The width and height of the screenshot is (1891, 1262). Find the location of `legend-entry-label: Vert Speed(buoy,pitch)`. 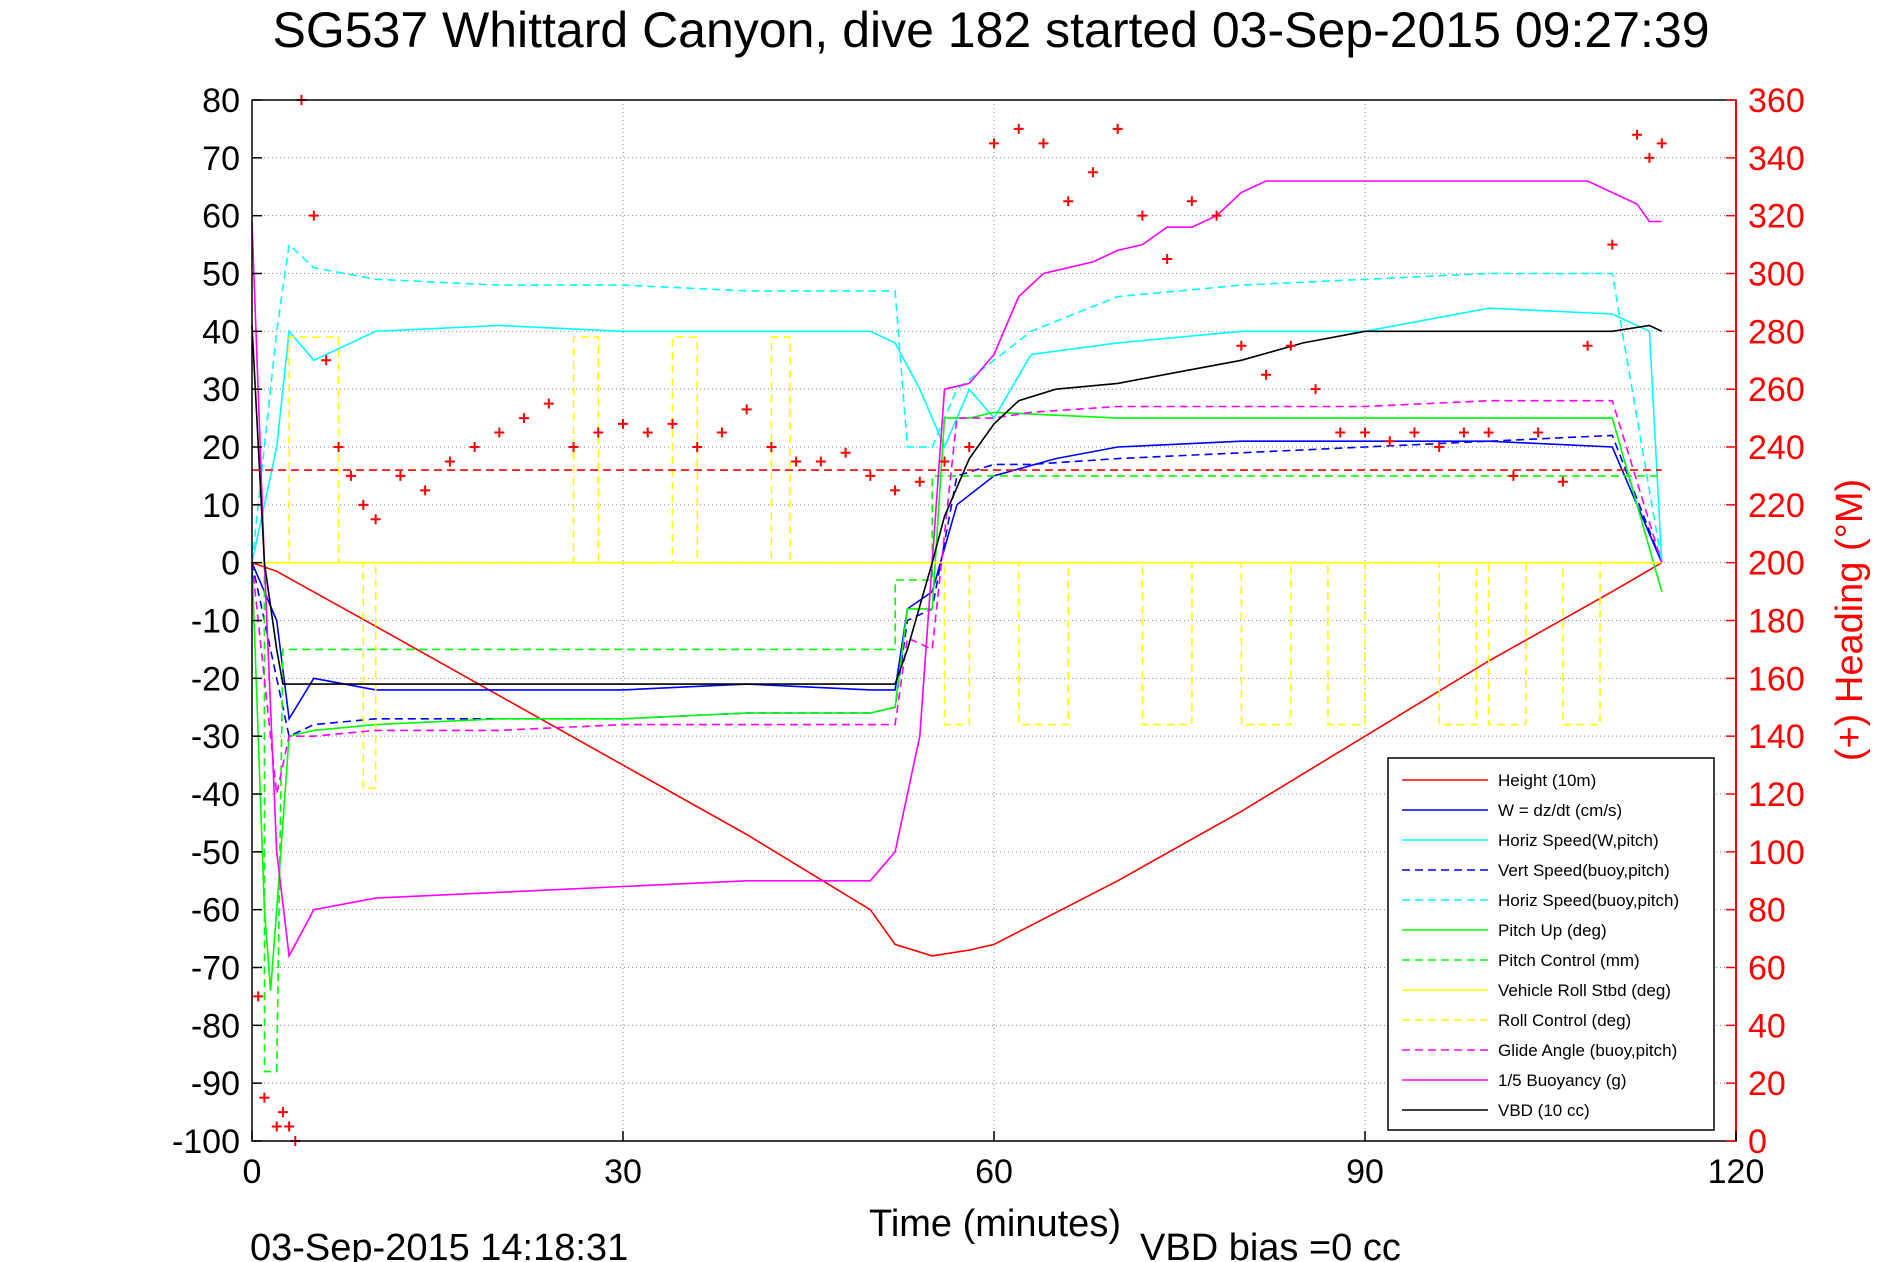

legend-entry-label: Vert Speed(buoy,pitch) is located at coordinates (1584, 870).